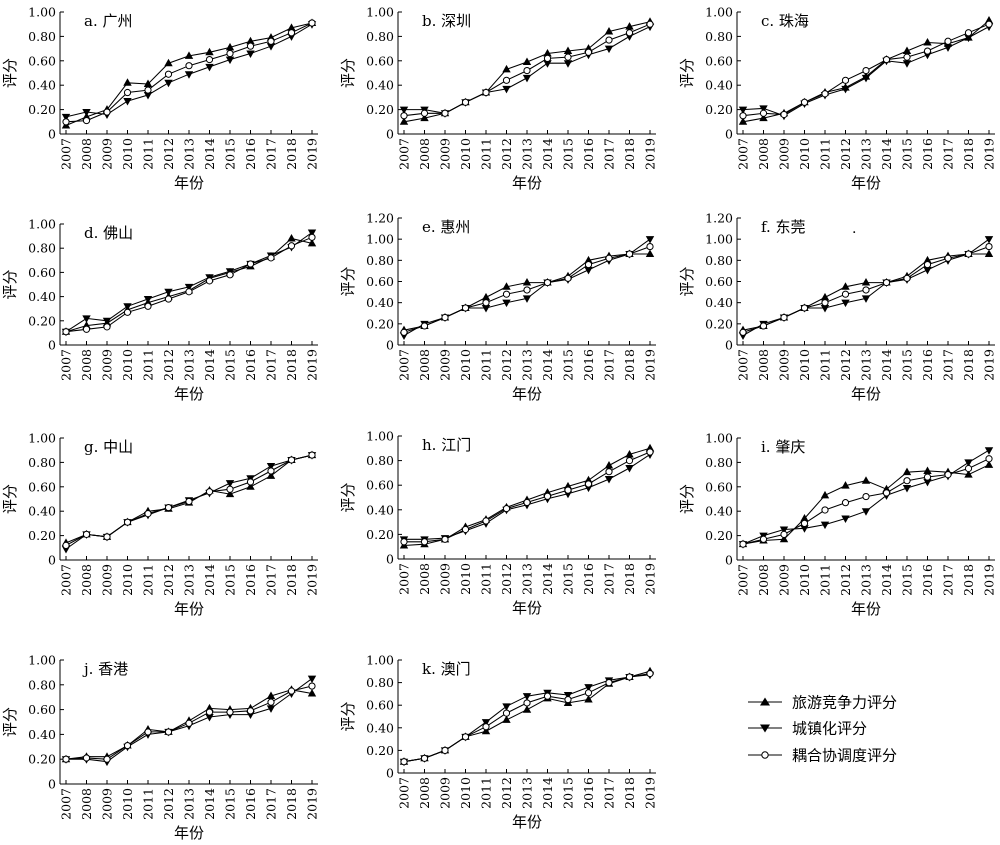 The width and height of the screenshot is (1000, 845). Describe the element at coordinates (446, 445) in the screenshot. I see `panel-title: h. 江门` at that location.